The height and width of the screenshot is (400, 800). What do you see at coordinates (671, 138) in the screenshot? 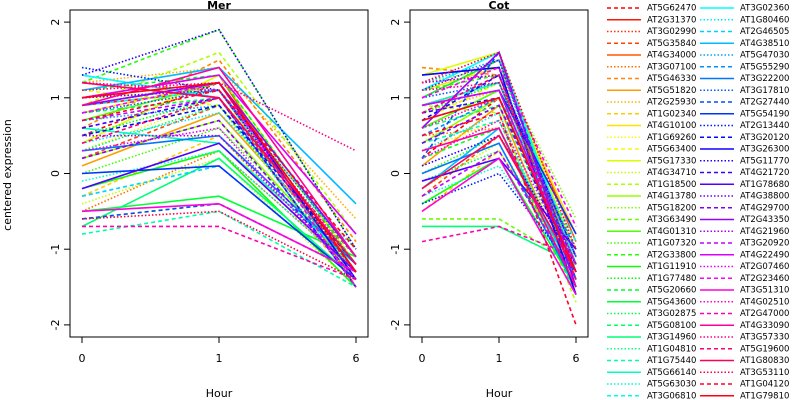
I see `legend-label: AT1G69260` at bounding box center [671, 138].